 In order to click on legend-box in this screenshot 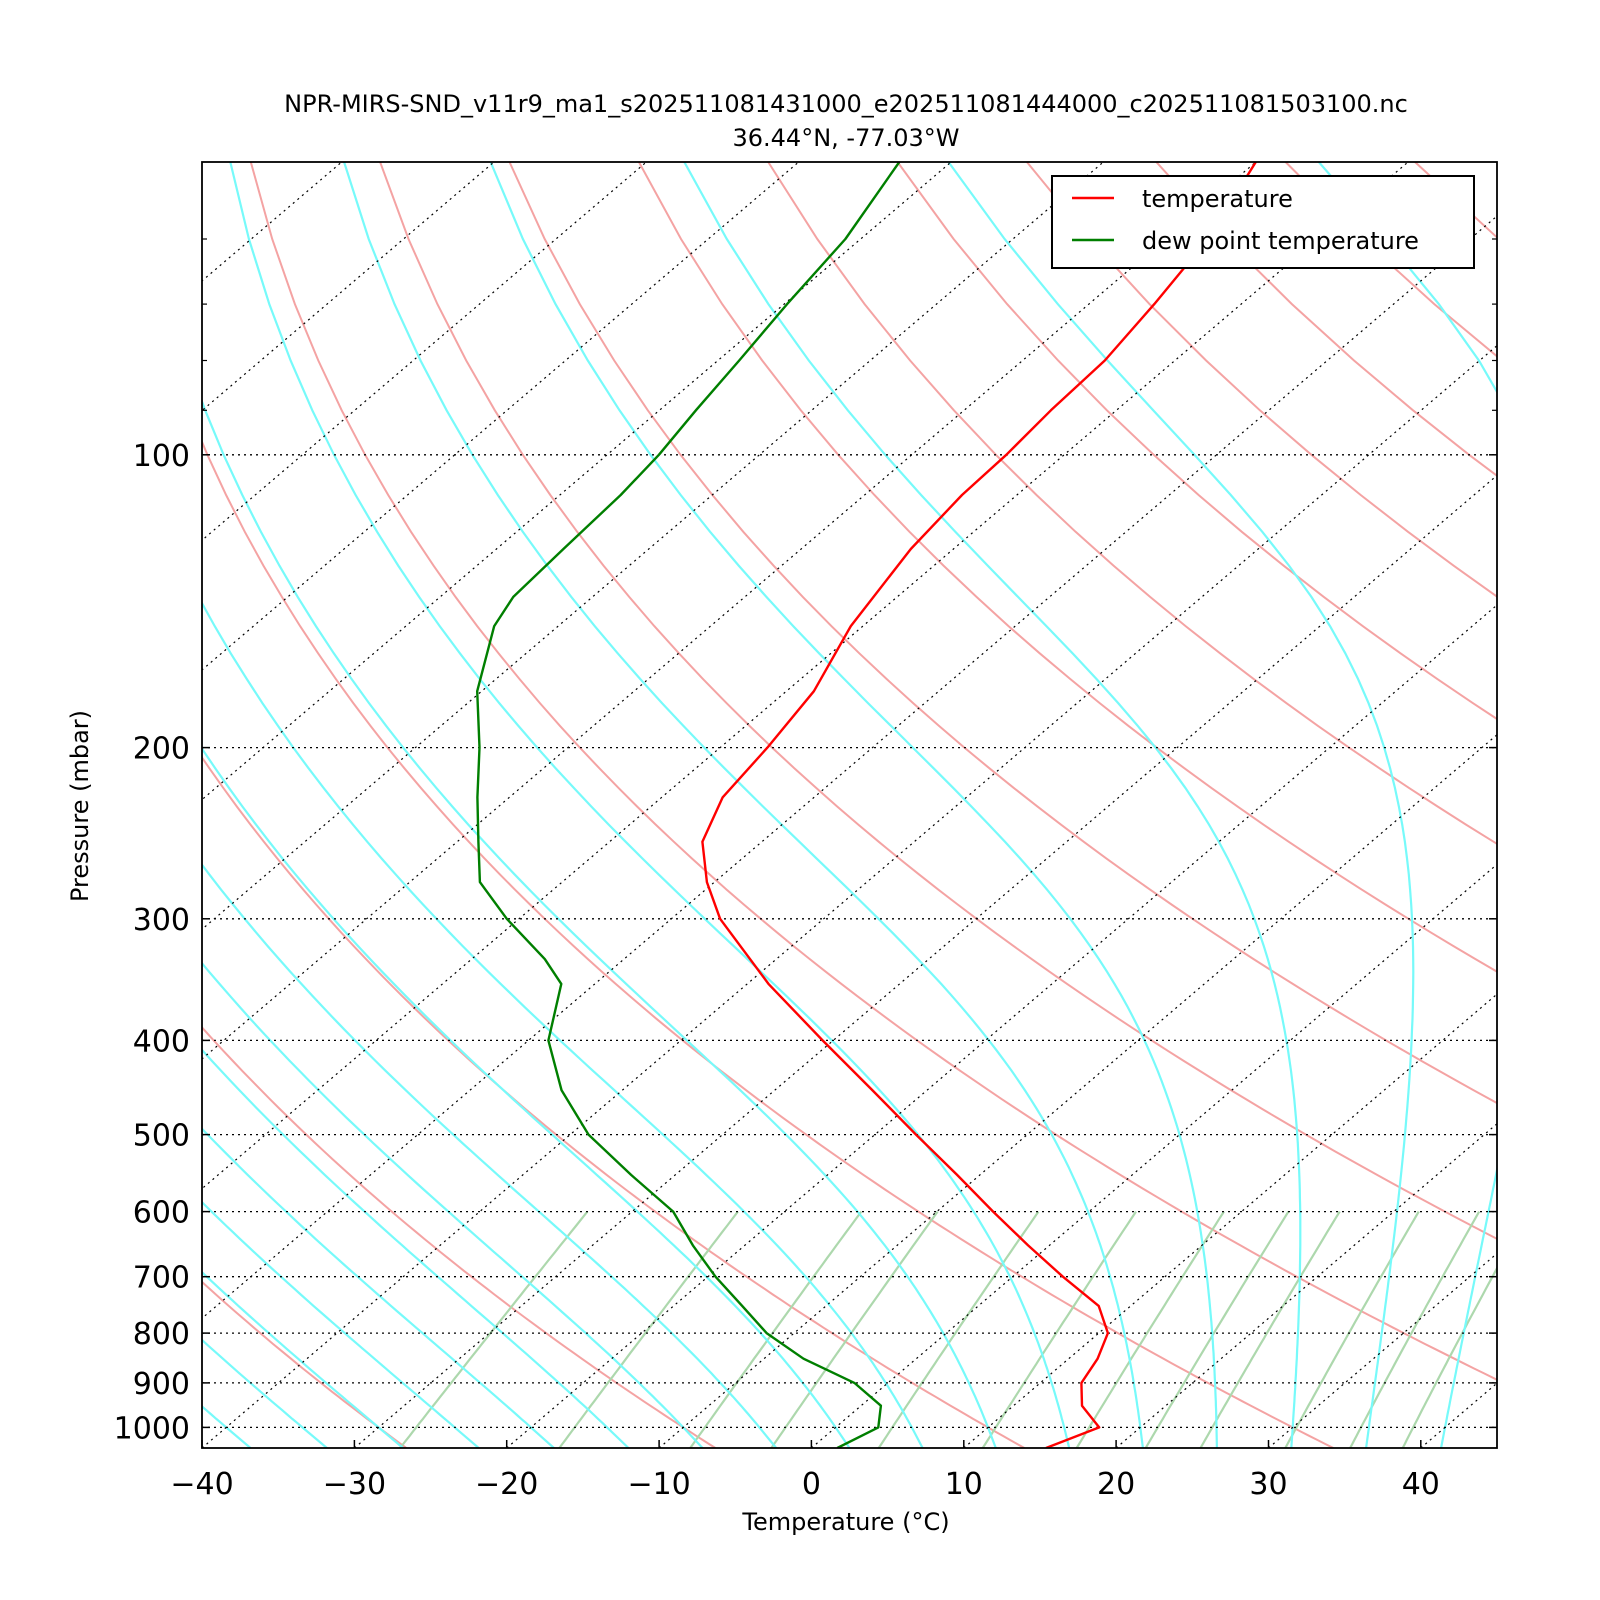, I will do `click(1263, 222)`.